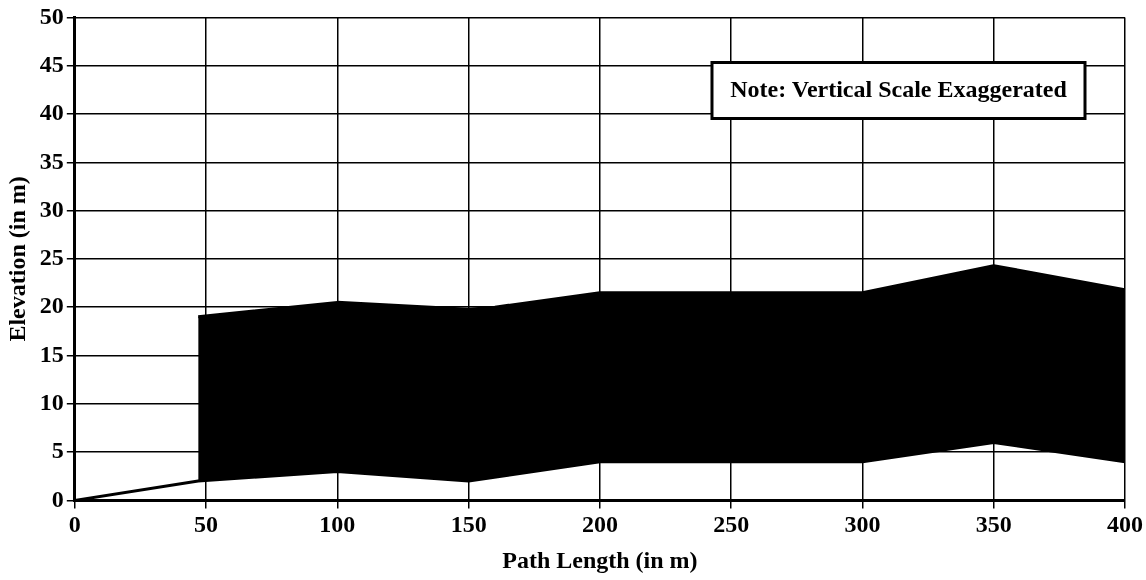  Describe the element at coordinates (51, 160) in the screenshot. I see `y-tick-label: 35` at that location.